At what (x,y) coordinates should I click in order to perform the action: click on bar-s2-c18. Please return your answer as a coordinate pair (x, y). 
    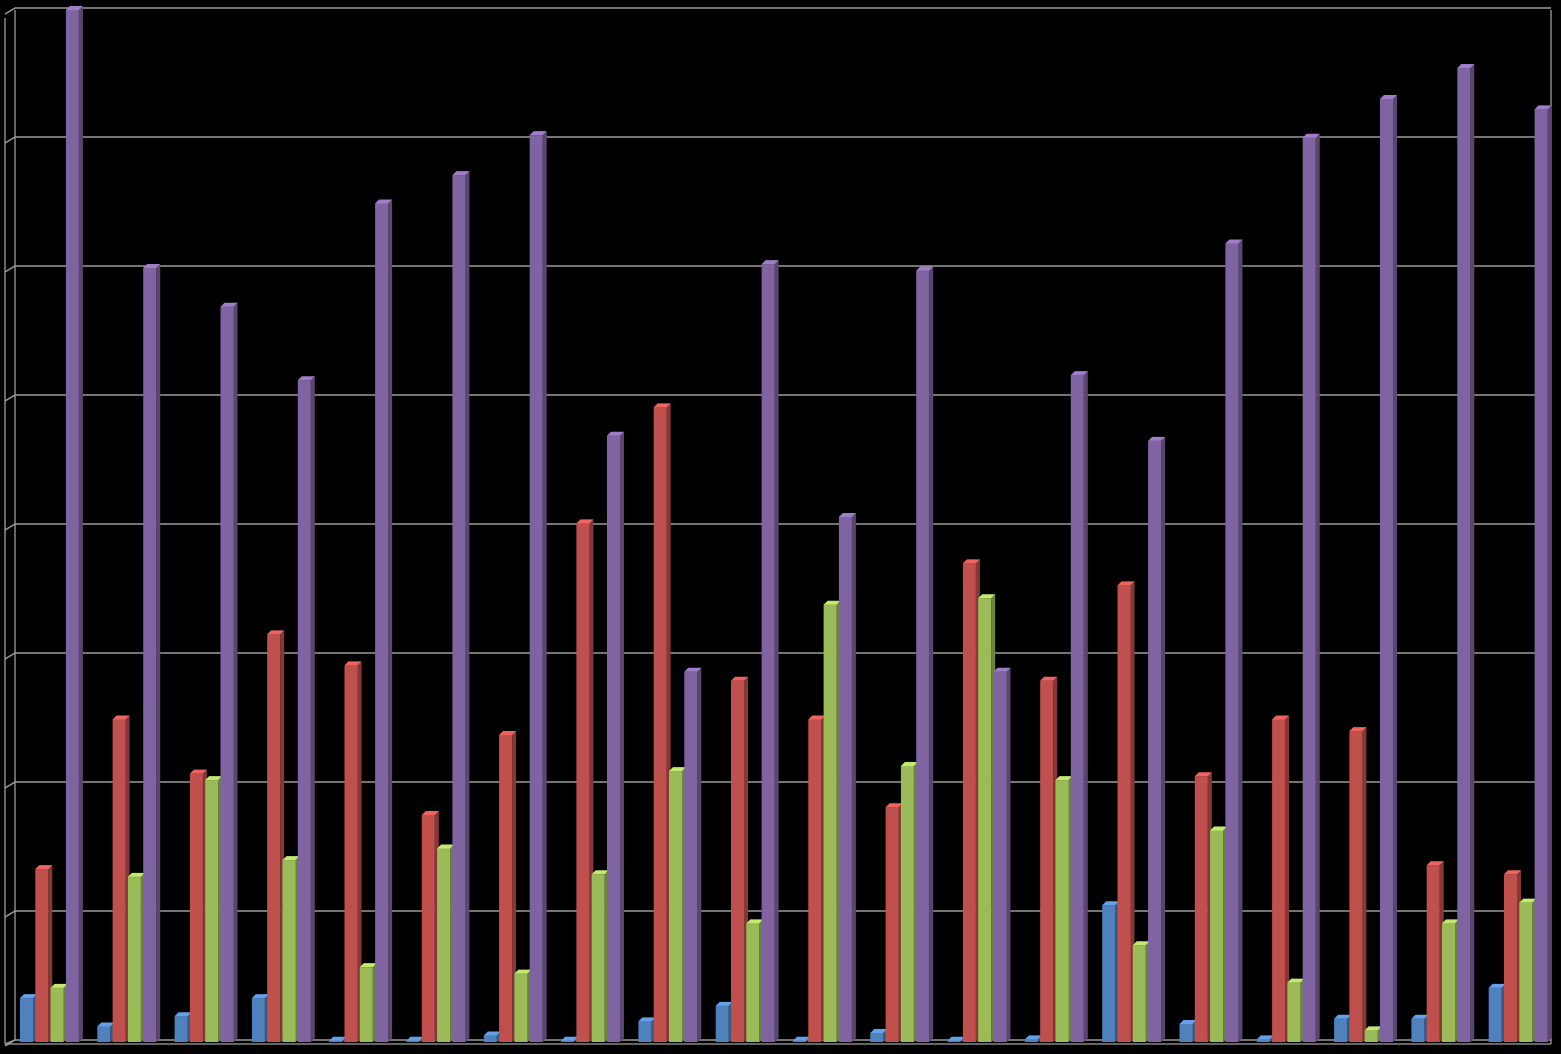
    Looking at the image, I should click on (1358, 884).